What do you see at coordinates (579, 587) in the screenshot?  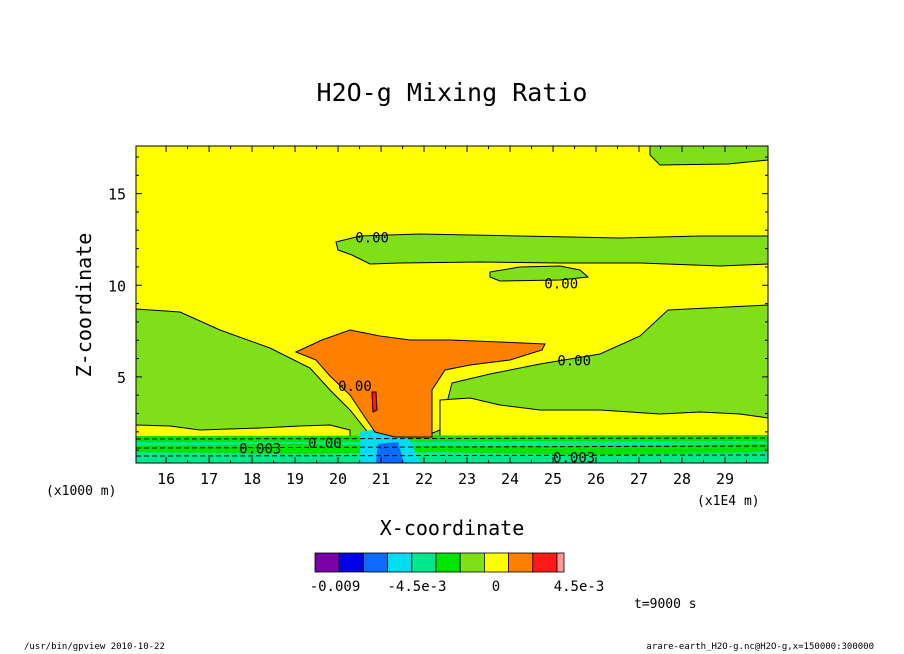 I see `colorbar-label-3: 4.5e-3` at bounding box center [579, 587].